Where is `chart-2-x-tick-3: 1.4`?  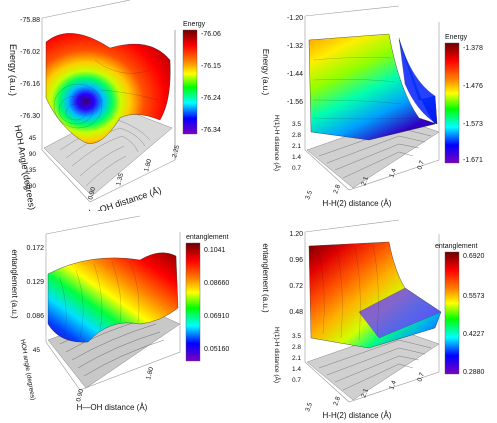
chart-2-x-tick-3: 1.4 is located at coordinates (393, 172).